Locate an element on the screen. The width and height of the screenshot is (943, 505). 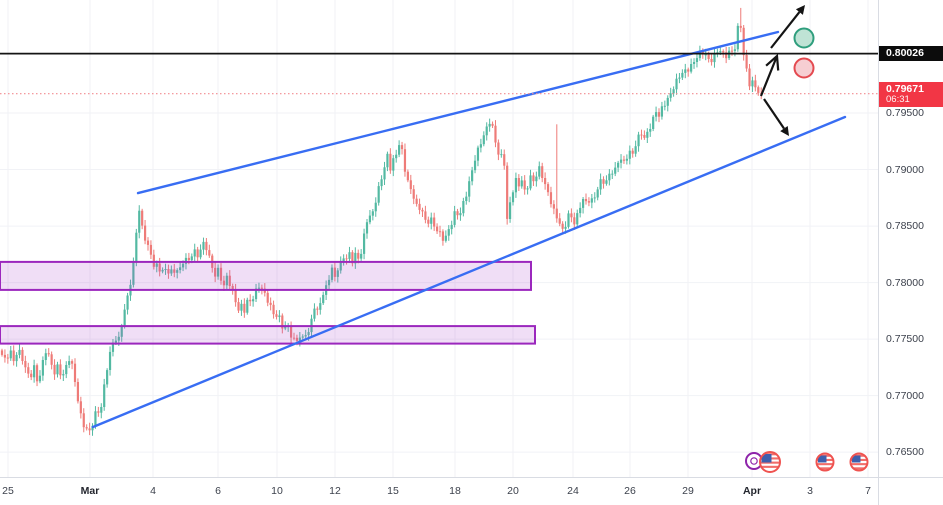
time-tick-label: 4 is located at coordinates (153, 491).